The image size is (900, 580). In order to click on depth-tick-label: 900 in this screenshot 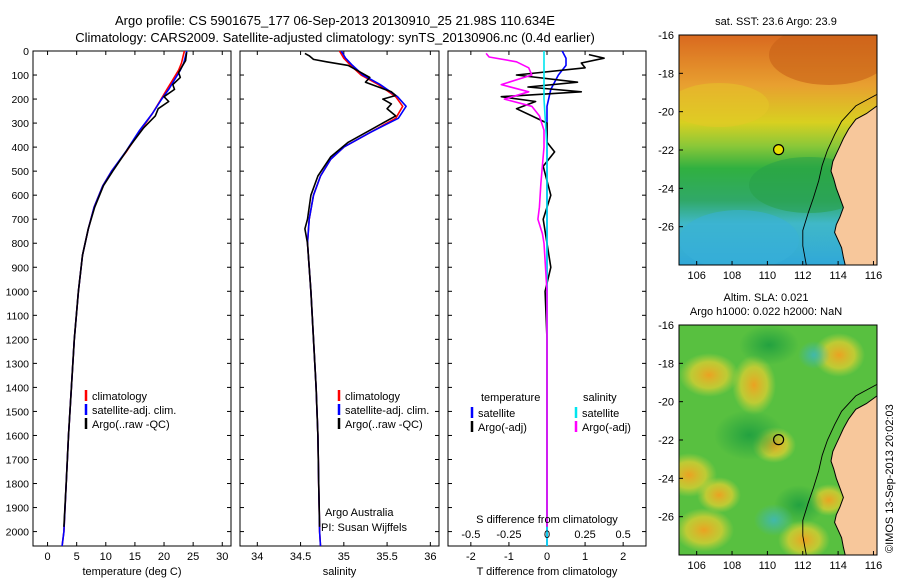, I will do `click(20, 268)`.